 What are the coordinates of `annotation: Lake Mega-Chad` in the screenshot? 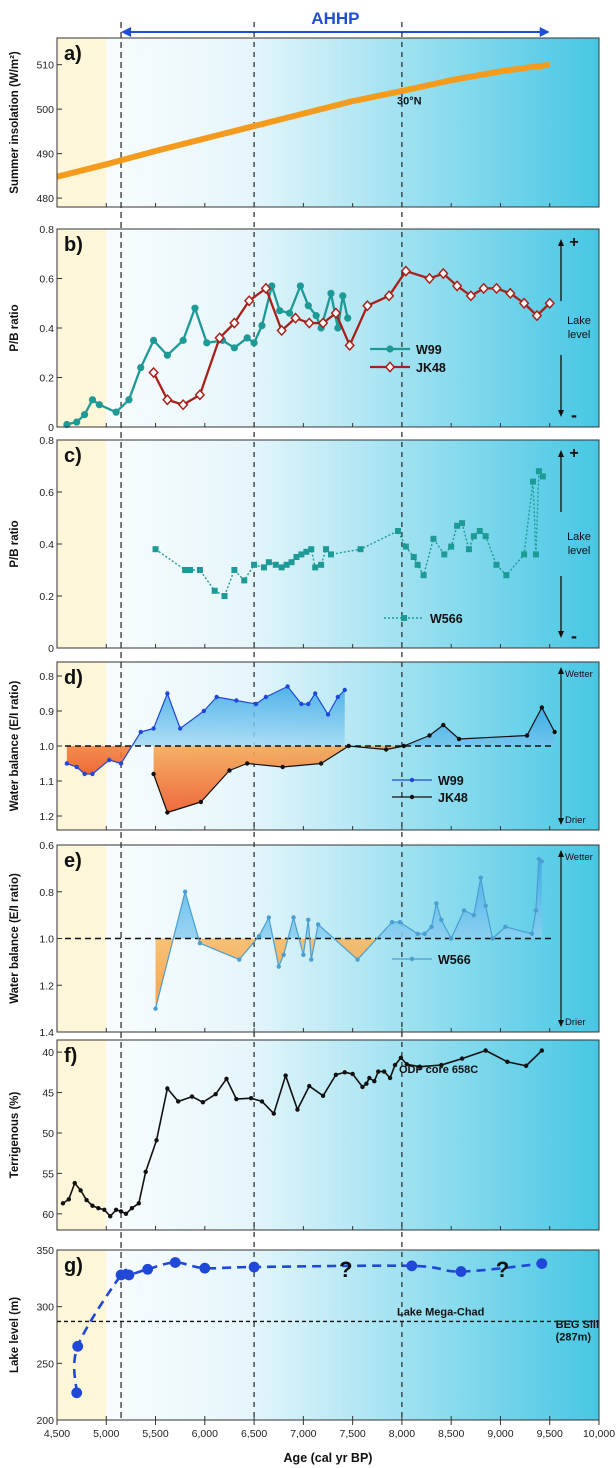 It's located at (440, 1313).